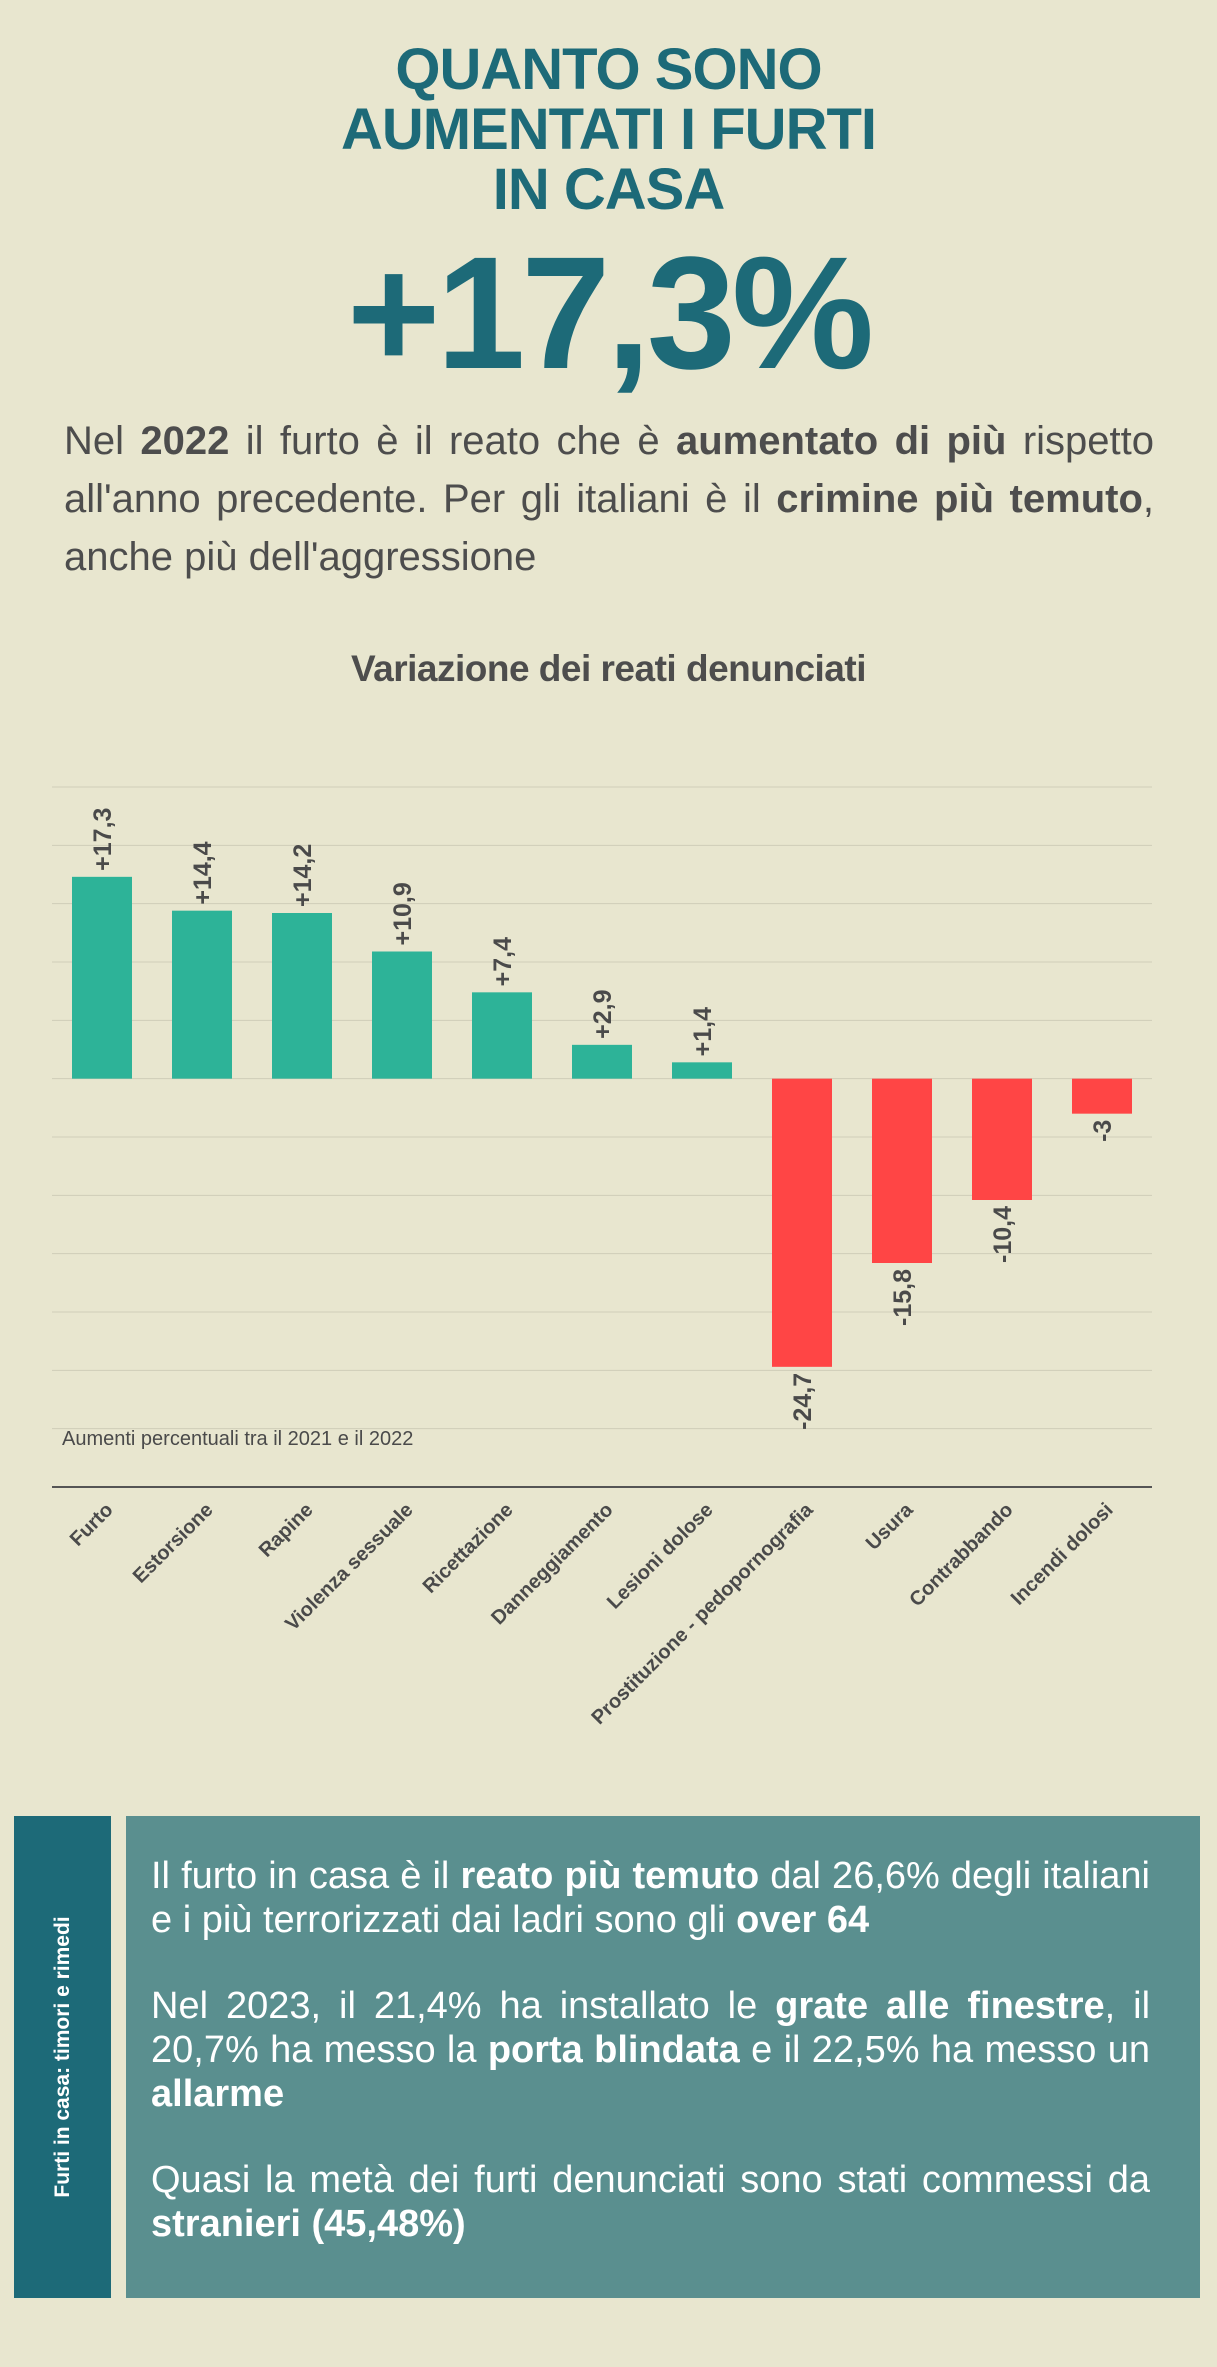  I want to click on category-label: Estorsione, so click(173, 1543).